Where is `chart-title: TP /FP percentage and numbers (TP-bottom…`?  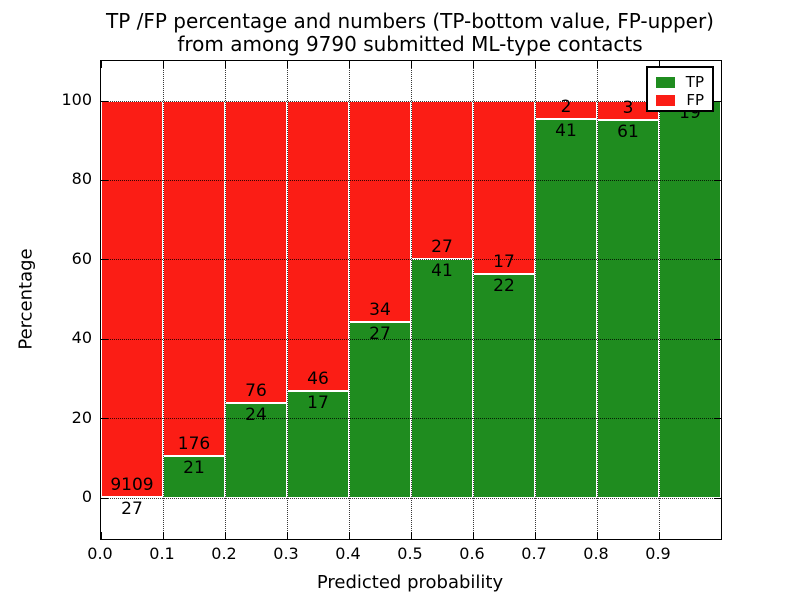
chart-title: TP /FP percentage and numbers (TP-bottom… is located at coordinates (410, 33).